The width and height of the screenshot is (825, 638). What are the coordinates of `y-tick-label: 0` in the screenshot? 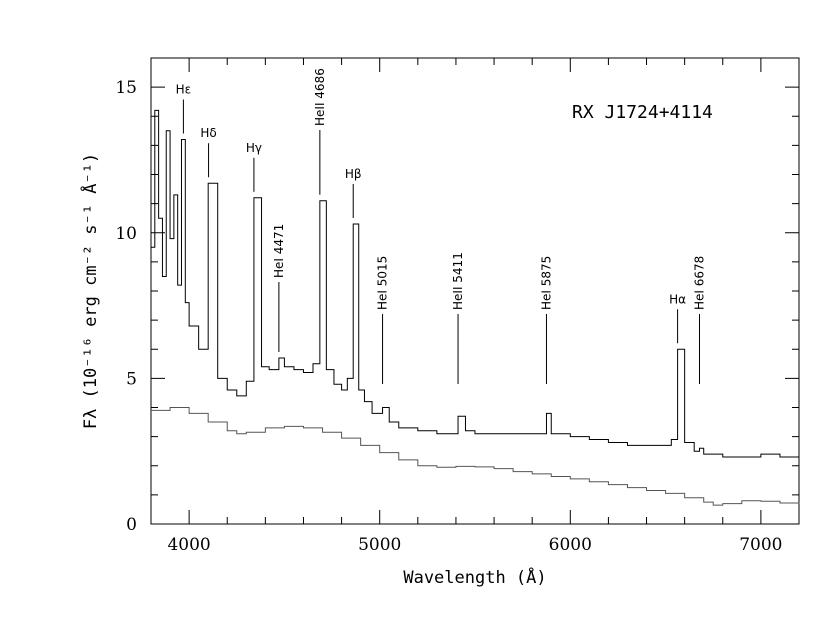 It's located at (131, 525).